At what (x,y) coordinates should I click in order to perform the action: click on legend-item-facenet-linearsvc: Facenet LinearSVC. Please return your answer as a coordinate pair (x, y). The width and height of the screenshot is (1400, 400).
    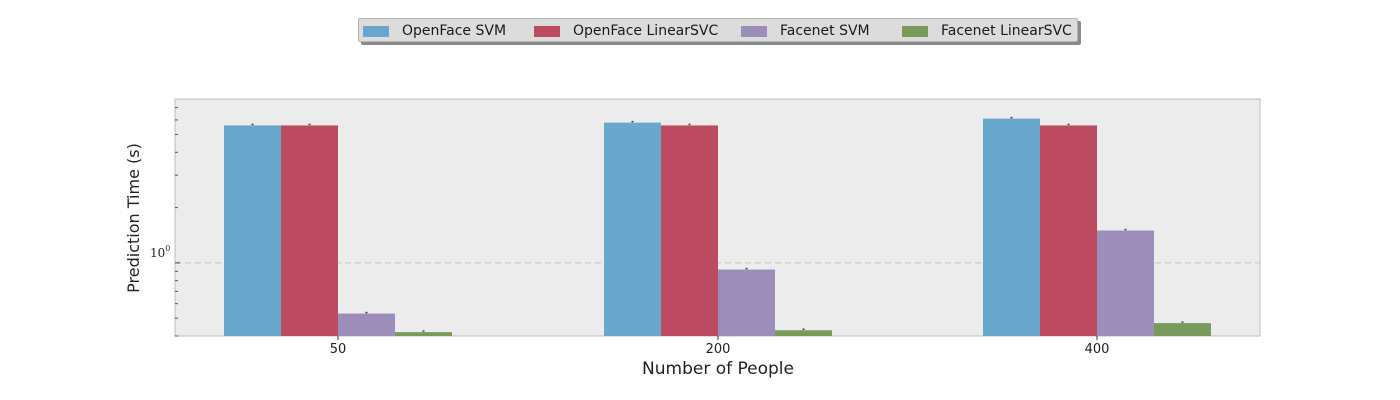
    Looking at the image, I should click on (987, 31).